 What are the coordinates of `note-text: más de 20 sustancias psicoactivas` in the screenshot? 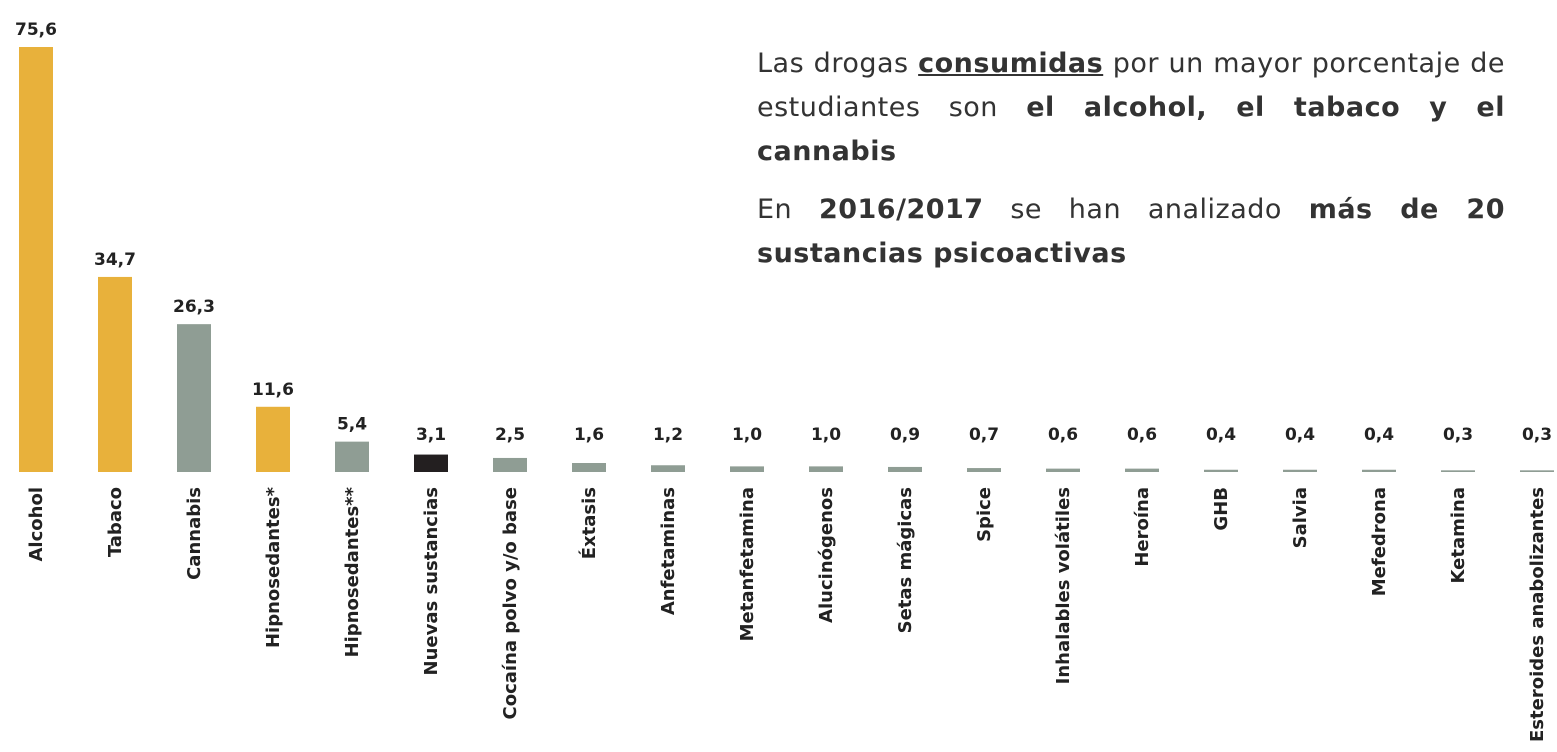 It's located at (1131, 231).